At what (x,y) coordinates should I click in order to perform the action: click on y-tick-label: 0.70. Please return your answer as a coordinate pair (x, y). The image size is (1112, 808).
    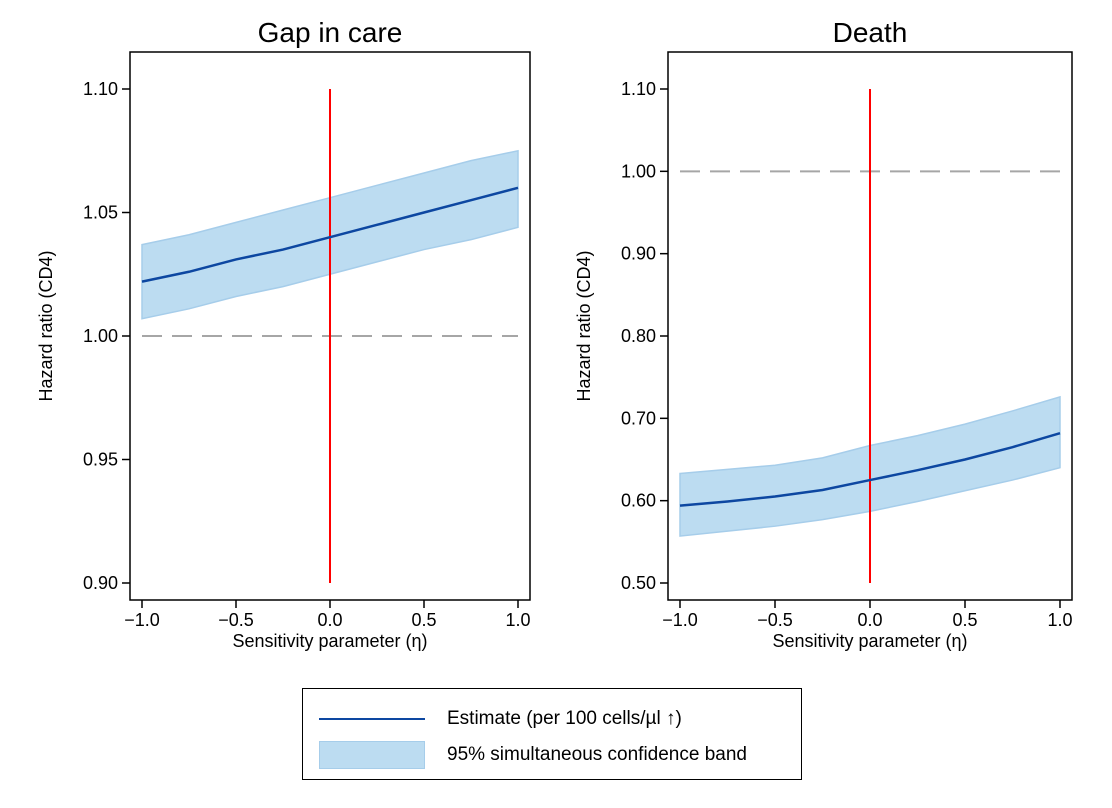
    Looking at the image, I should click on (638, 418).